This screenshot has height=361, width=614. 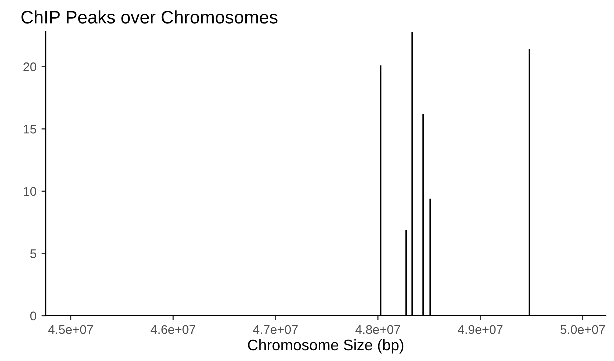 I want to click on x-tick-label: 4.9e+07, so click(x=480, y=329).